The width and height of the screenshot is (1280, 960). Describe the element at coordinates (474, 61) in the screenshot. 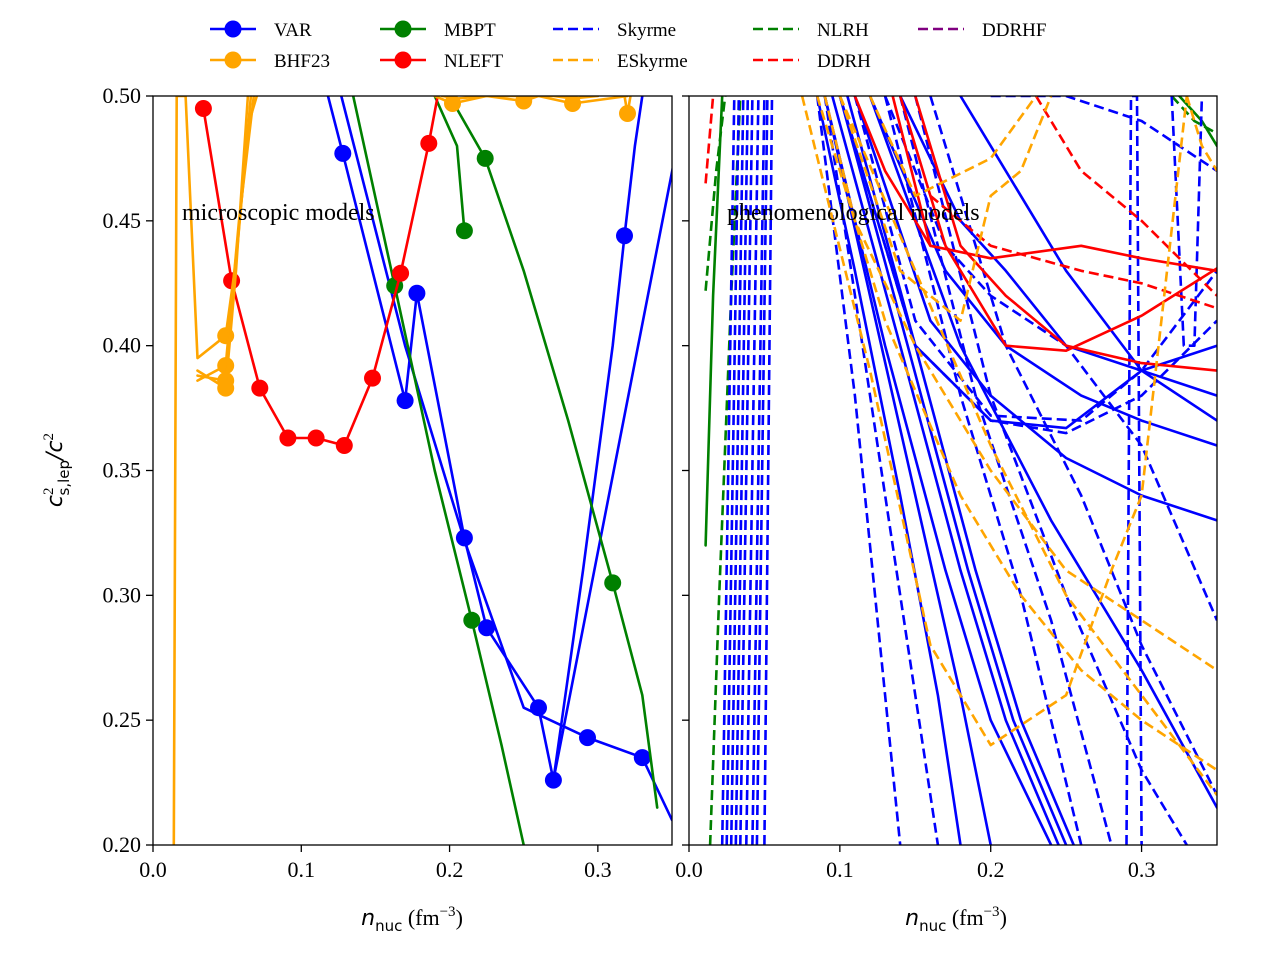

I see `legend-label-nleft: NLEFT` at that location.